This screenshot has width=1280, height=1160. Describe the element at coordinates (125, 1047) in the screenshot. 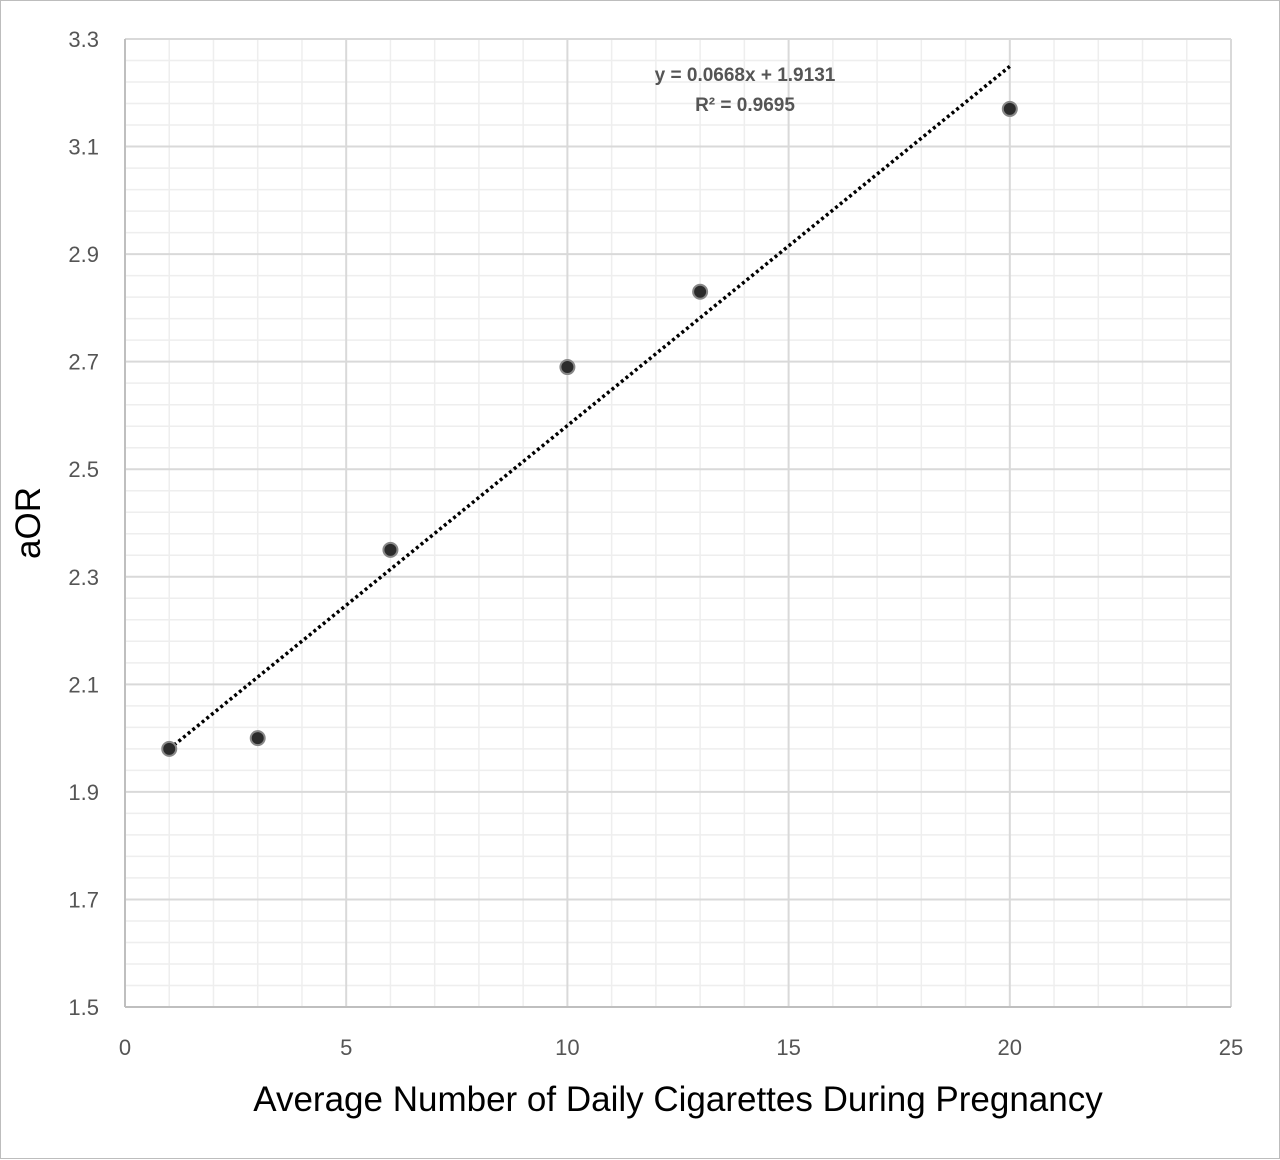

I see `x-tick-label: 0` at that location.